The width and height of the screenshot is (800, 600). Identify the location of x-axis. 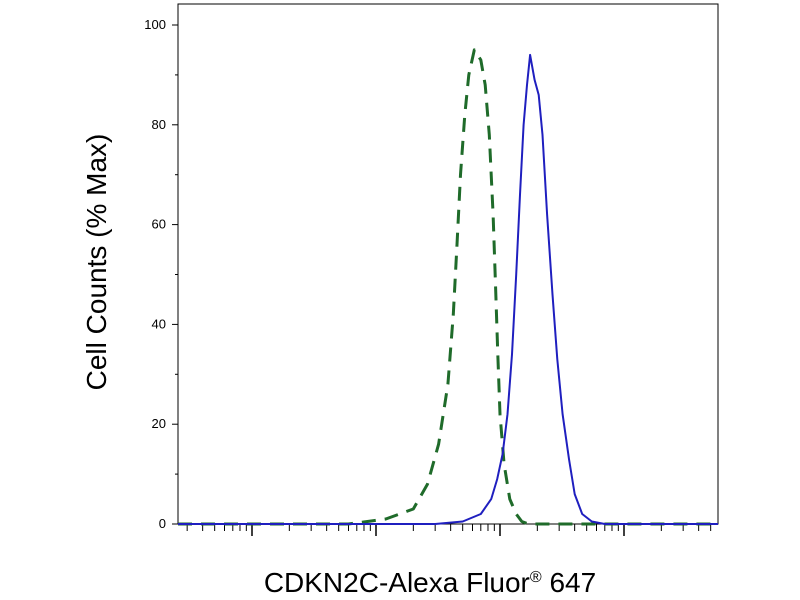
(449, 530).